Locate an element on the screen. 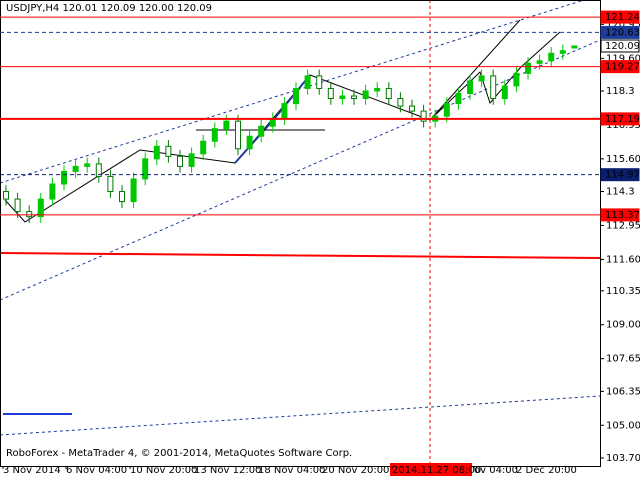 This screenshot has height=480, width=640. level-label: 120.63 is located at coordinates (622, 32).